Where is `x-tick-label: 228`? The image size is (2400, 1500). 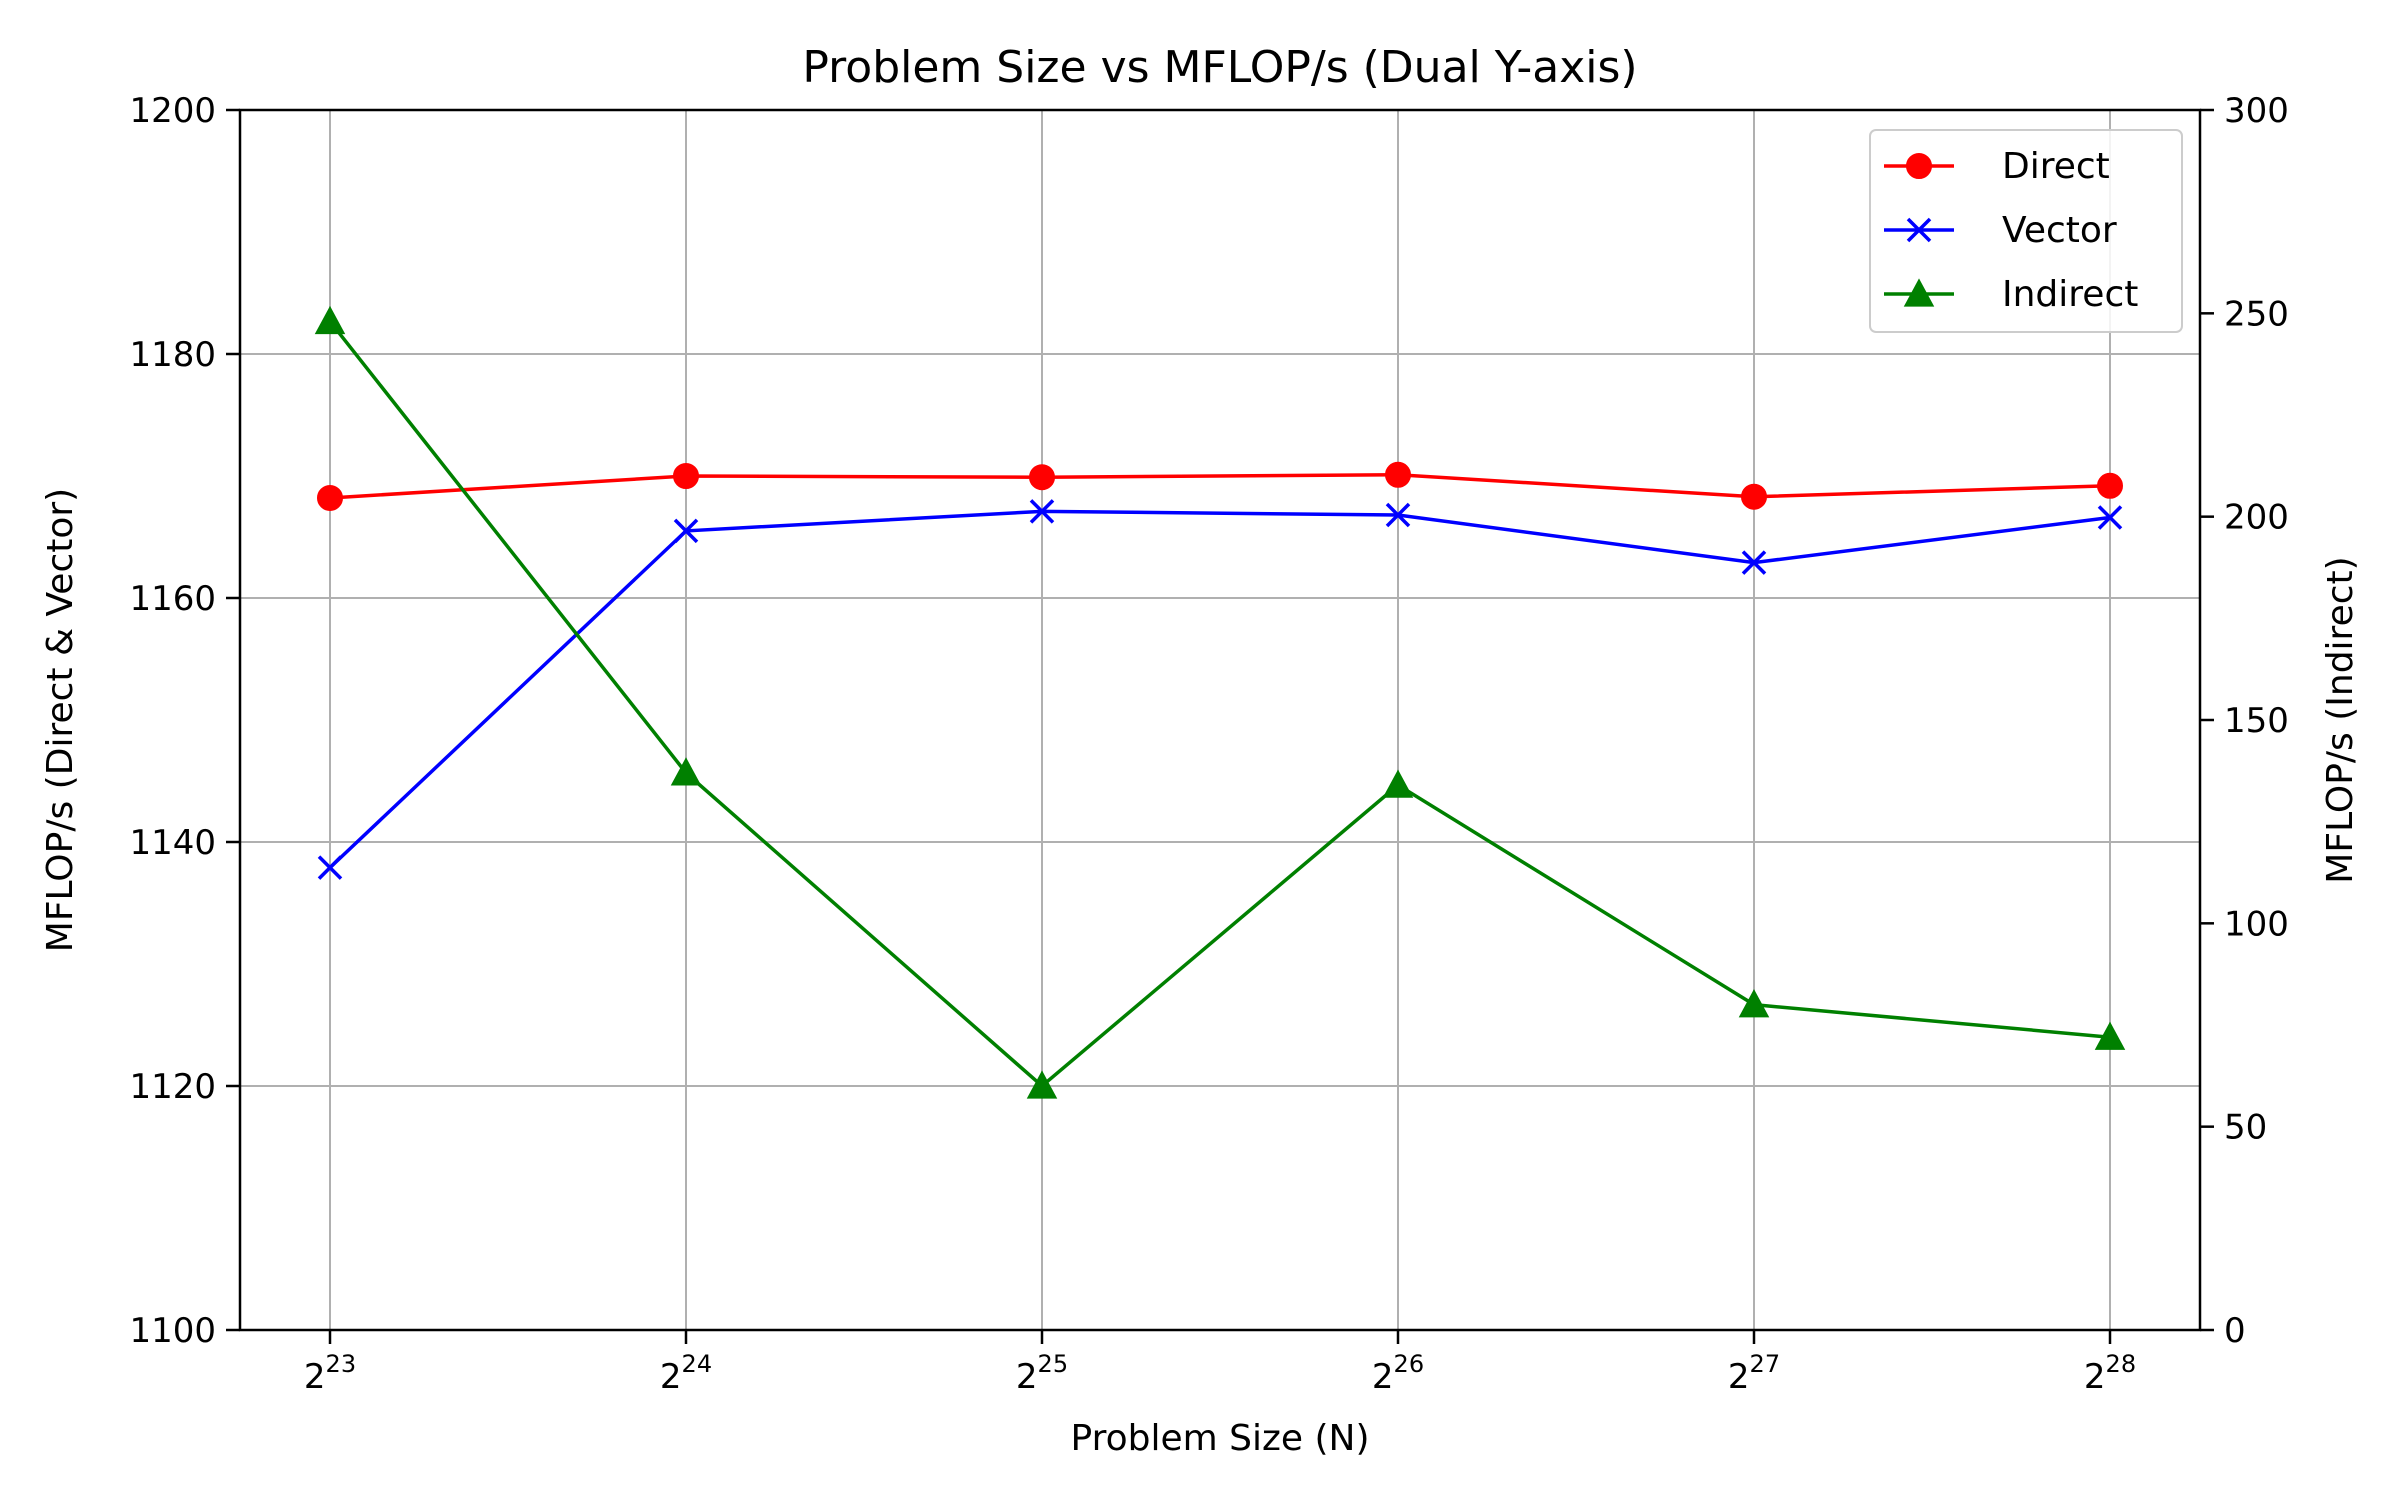 x-tick-label: 228 is located at coordinates (2110, 1373).